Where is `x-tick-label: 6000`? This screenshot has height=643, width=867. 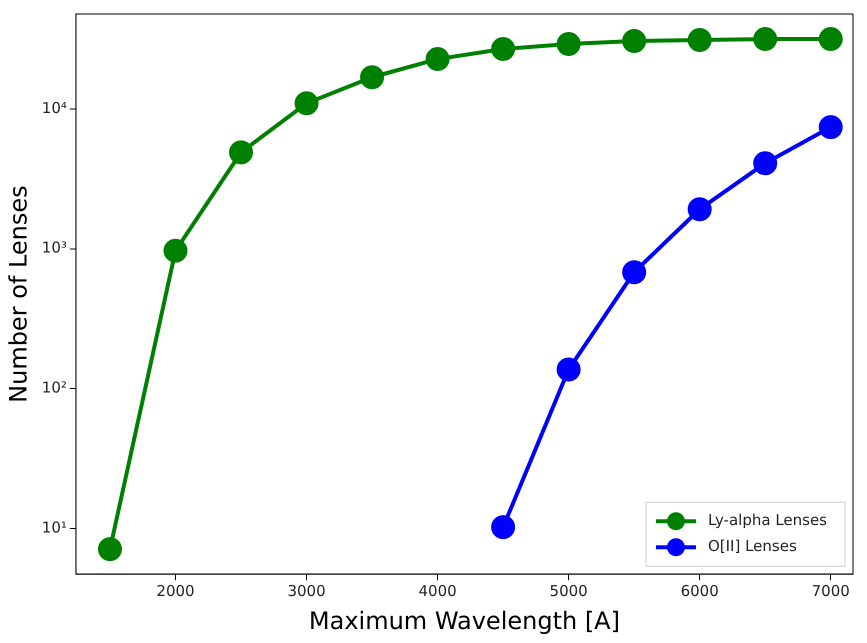 x-tick-label: 6000 is located at coordinates (699, 591).